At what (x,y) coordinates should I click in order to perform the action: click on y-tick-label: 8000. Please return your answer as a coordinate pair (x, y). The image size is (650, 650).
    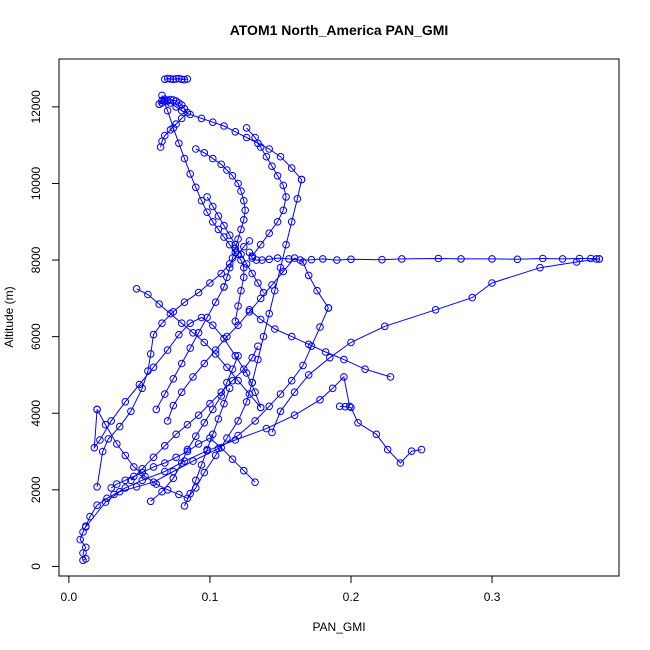
    Looking at the image, I should click on (36, 259).